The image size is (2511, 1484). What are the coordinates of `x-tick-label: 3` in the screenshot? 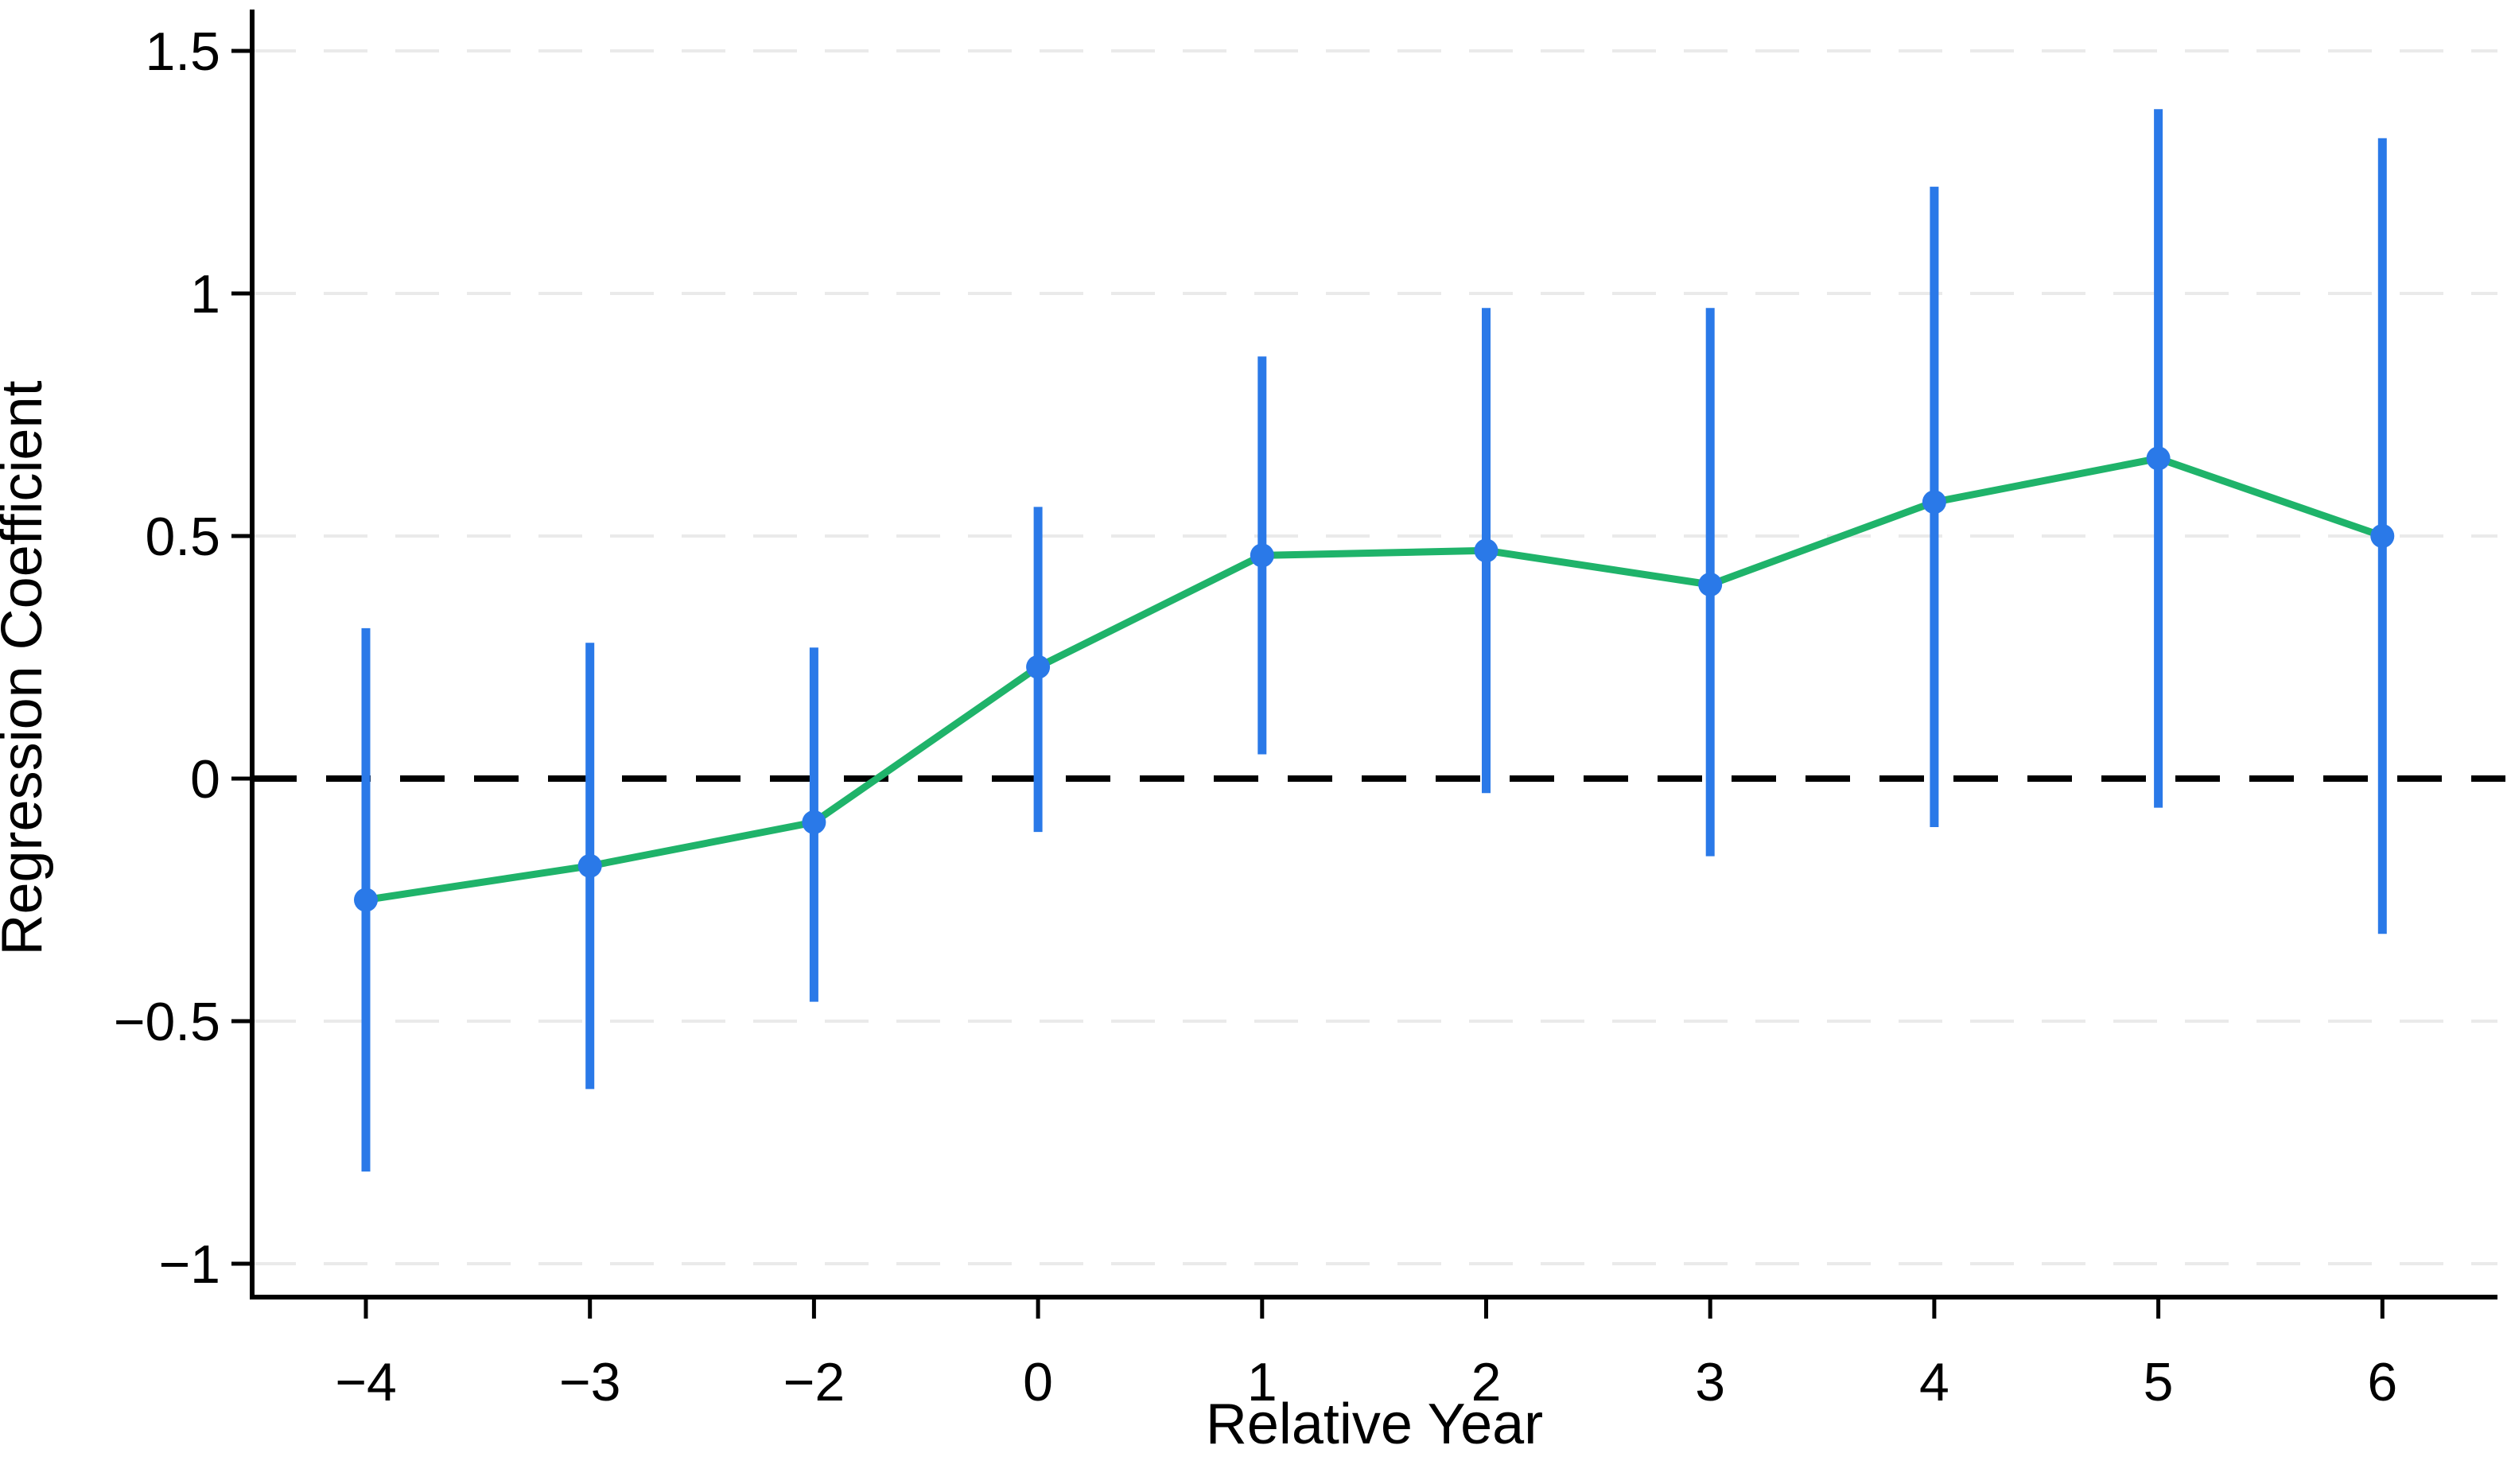 It's located at (1710, 1382).